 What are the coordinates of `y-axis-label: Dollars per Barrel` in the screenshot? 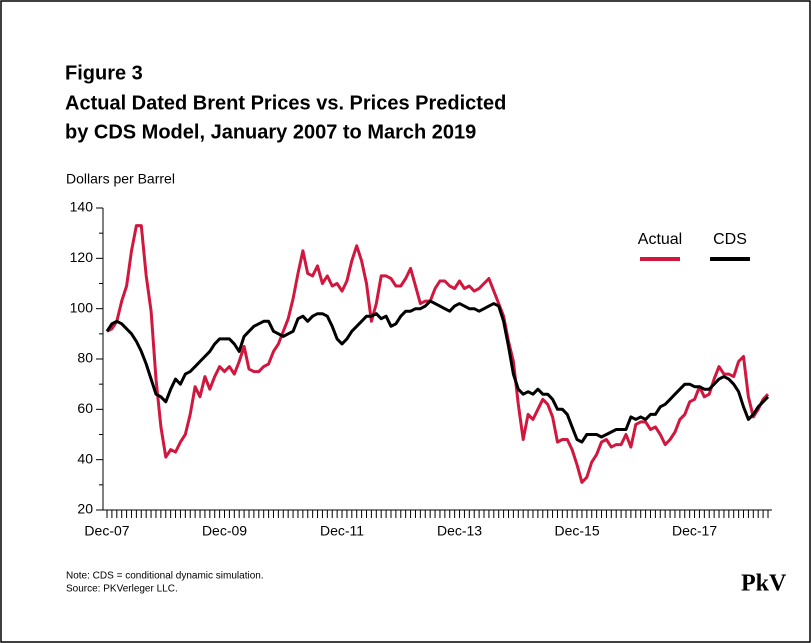 It's located at (120, 179).